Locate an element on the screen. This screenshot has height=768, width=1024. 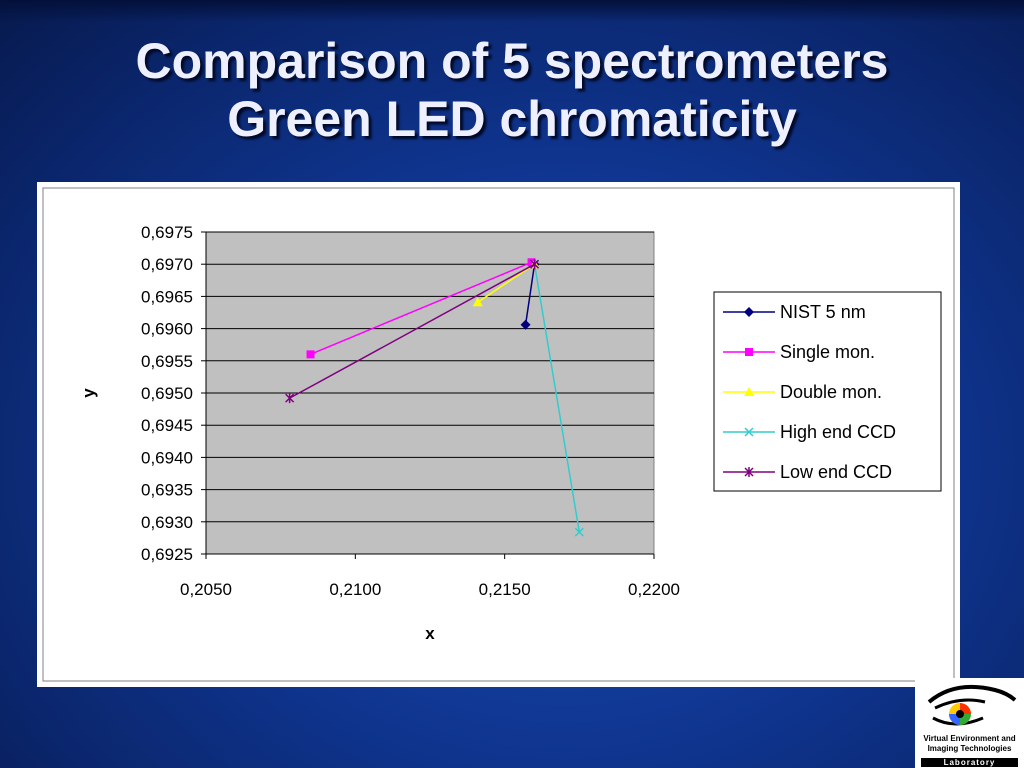
logo-line-1: Virtual Environment and is located at coordinates (969, 738).